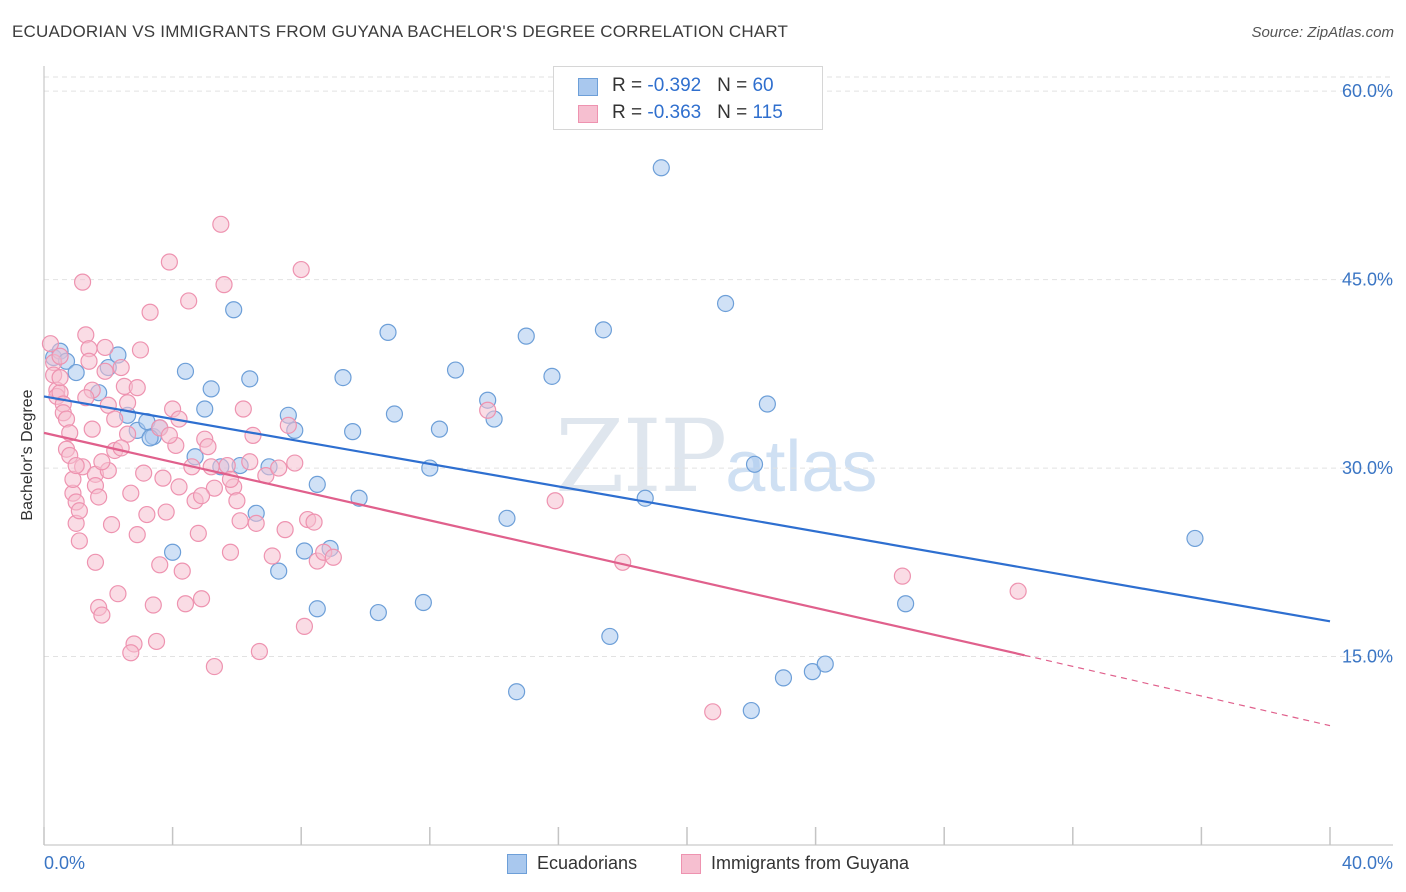 The height and width of the screenshot is (892, 1406). Describe the element at coordinates (1177, 690) in the screenshot. I see `guyana-trendline-extension` at that location.